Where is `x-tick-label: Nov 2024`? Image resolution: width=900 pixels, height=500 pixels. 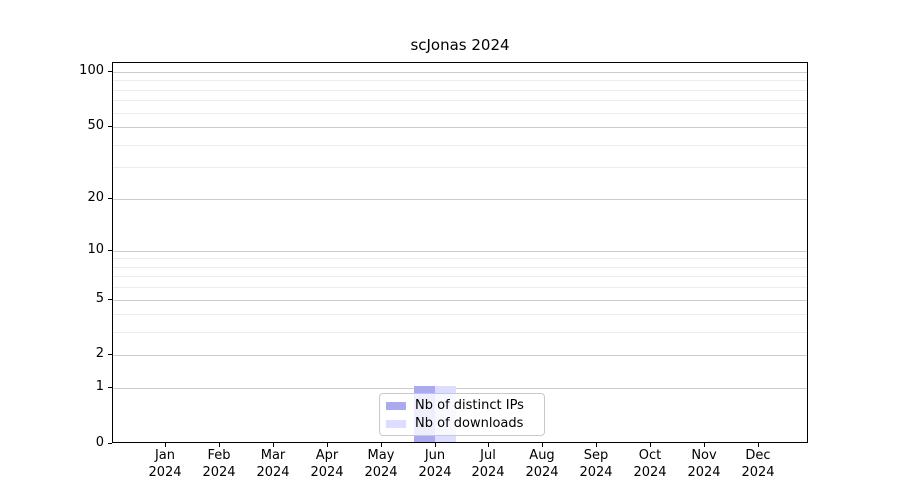 x-tick-label: Nov 2024 is located at coordinates (704, 464).